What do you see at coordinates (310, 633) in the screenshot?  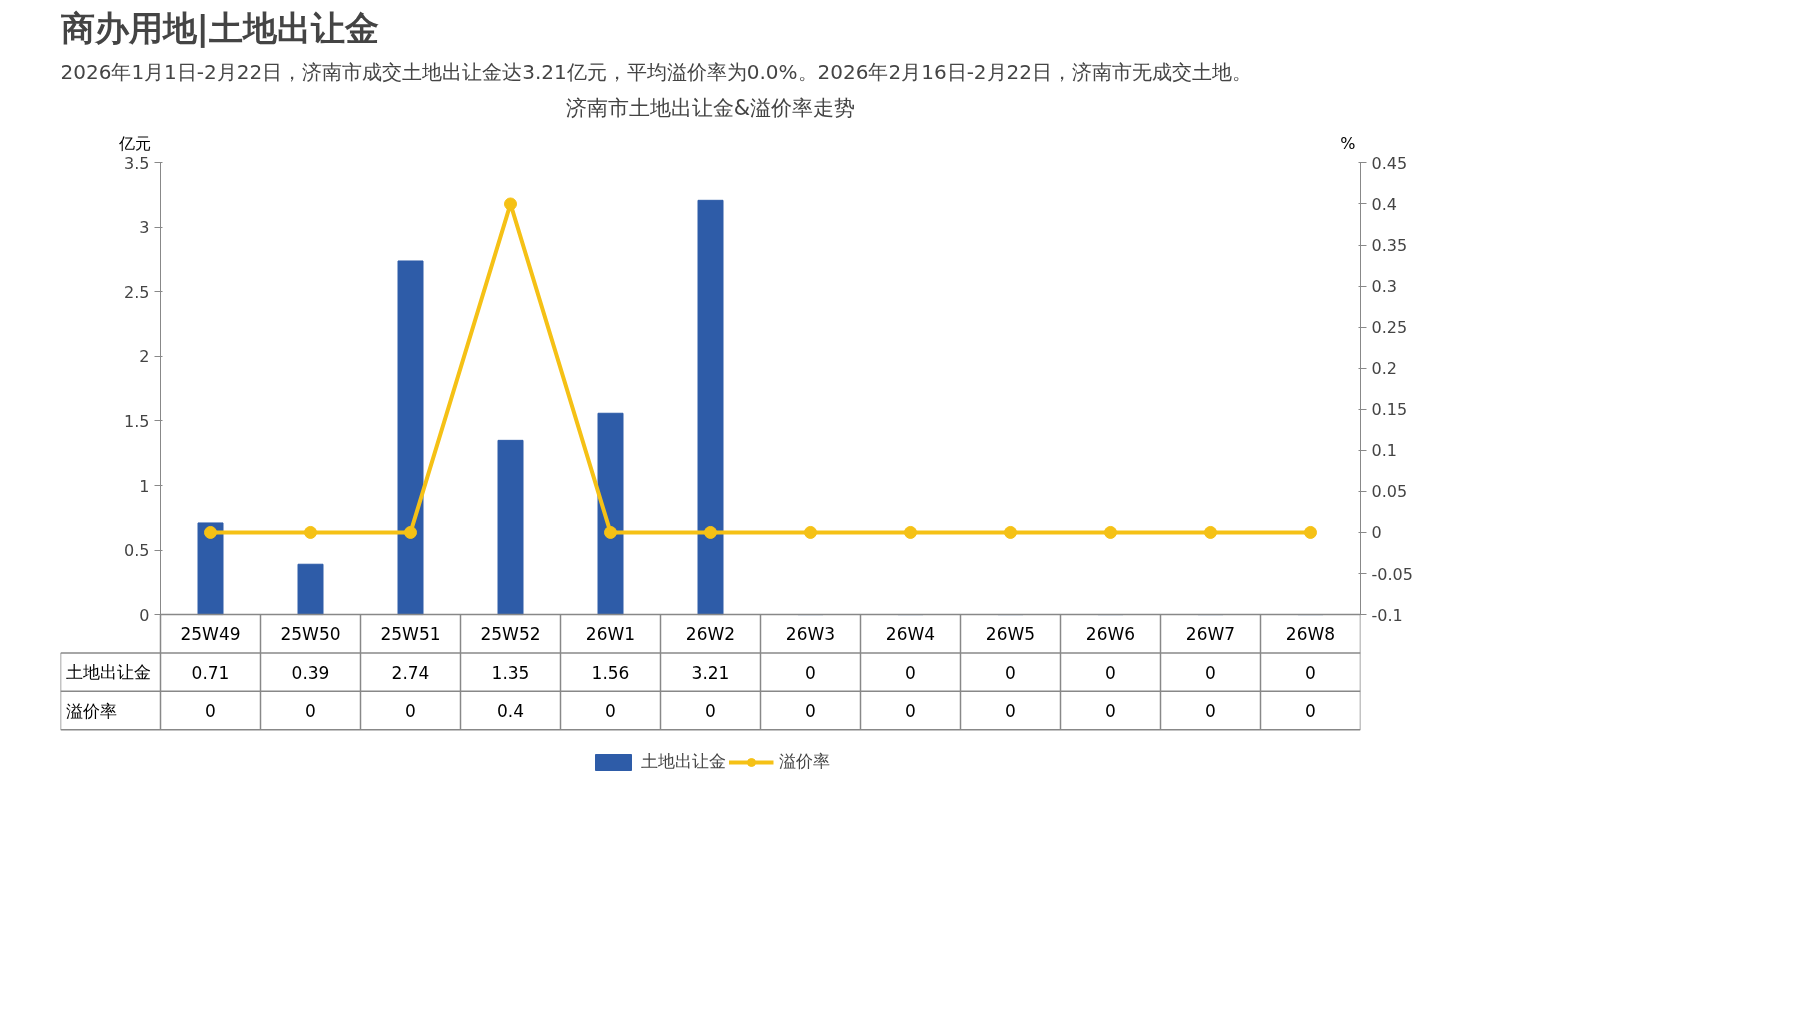 I see `x-tick-label: 25W50` at bounding box center [310, 633].